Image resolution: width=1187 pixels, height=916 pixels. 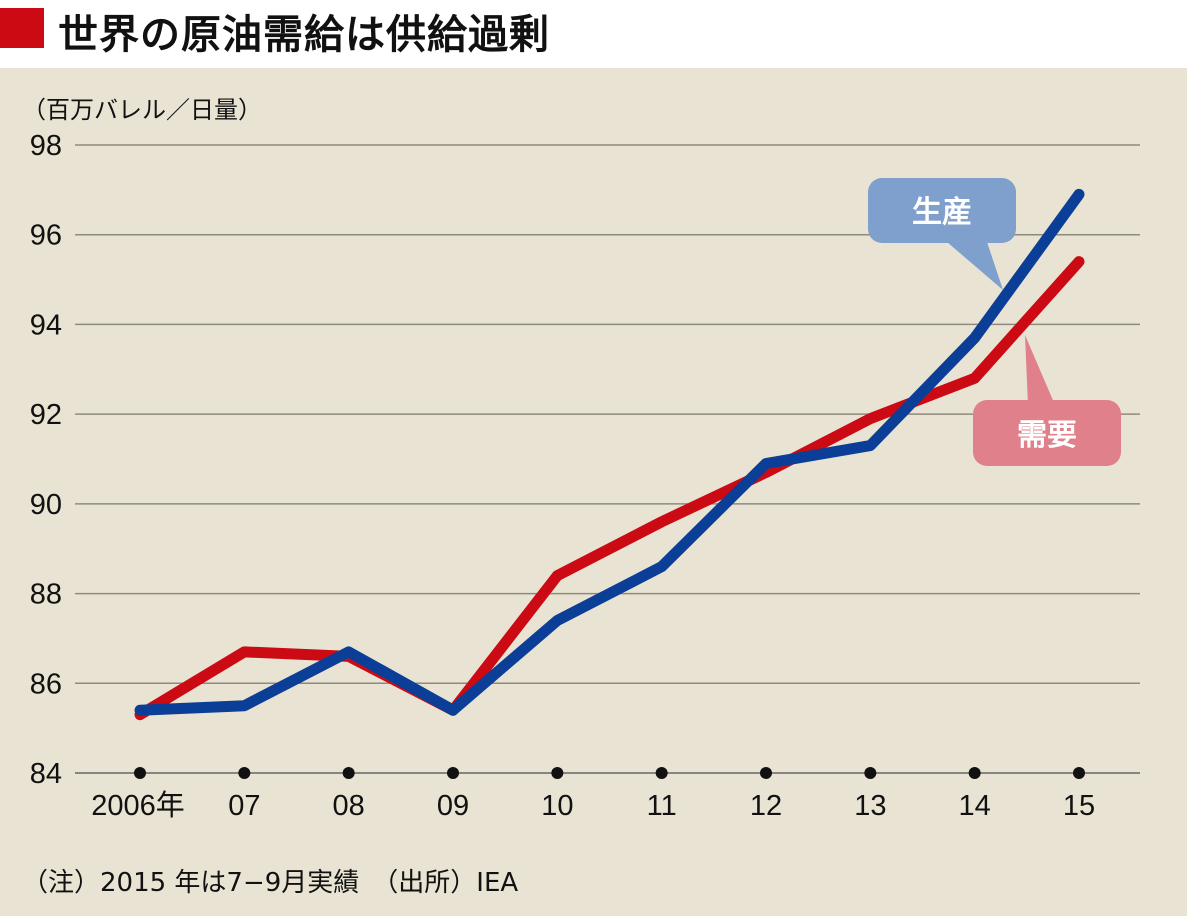 I want to click on y-tick-label: 86, so click(x=46, y=684).